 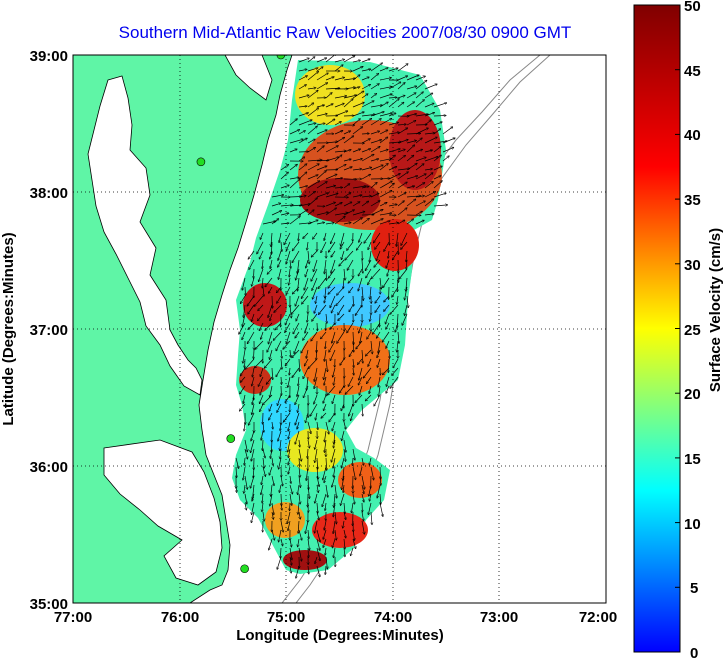 What do you see at coordinates (340, 200) in the screenshot?
I see `velocity-patch` at bounding box center [340, 200].